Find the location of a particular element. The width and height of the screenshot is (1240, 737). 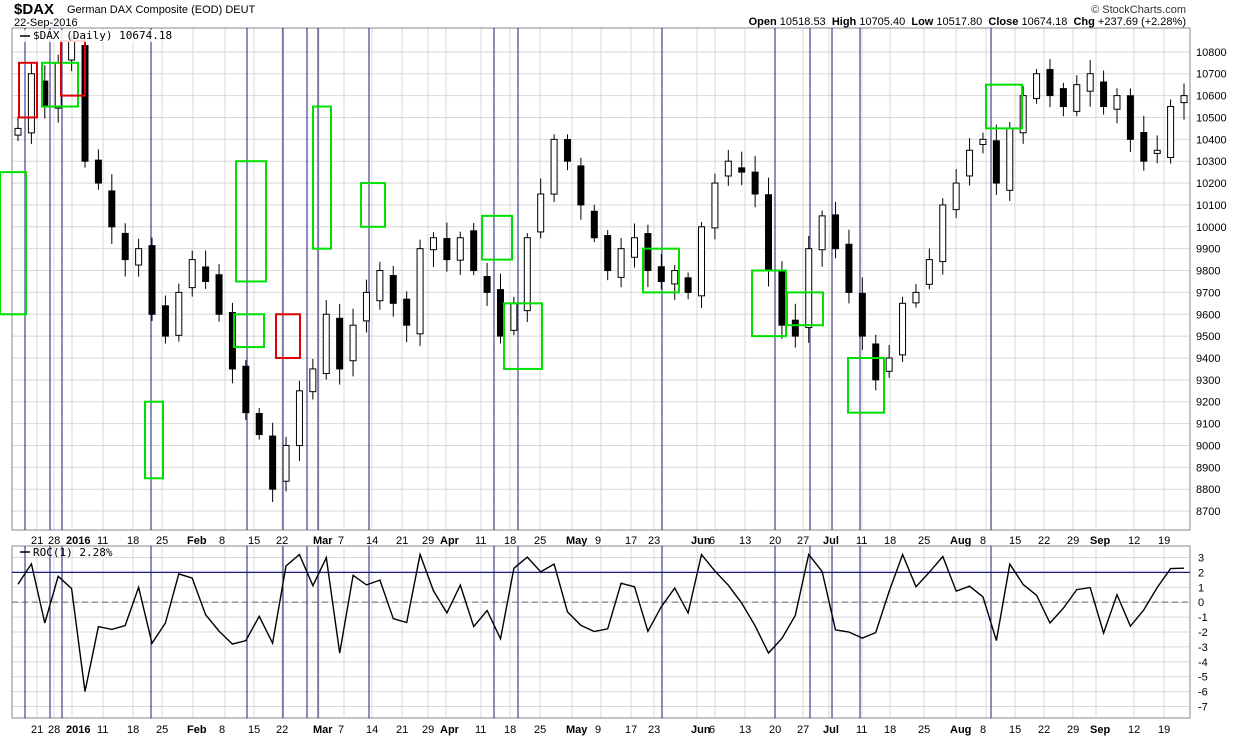

price-x-tick-label: 20 is located at coordinates (775, 541).